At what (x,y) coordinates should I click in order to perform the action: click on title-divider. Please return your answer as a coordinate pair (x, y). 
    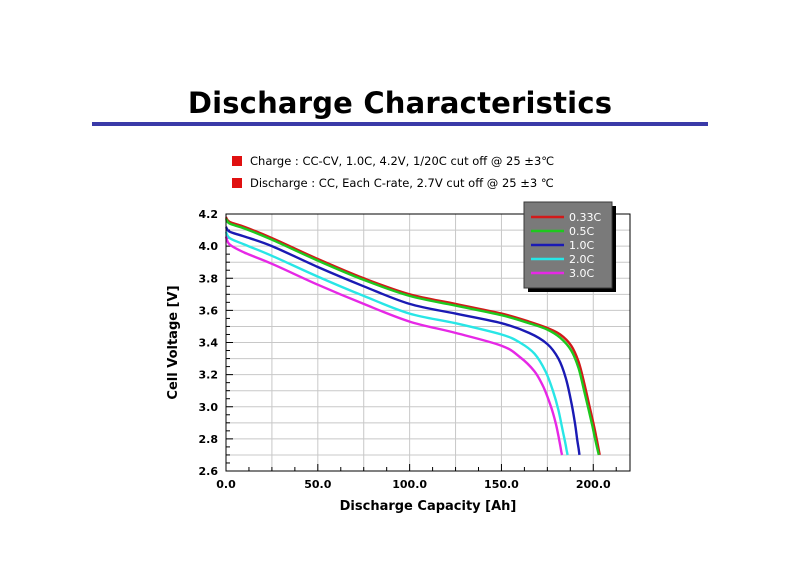
    Looking at the image, I should click on (400, 124).